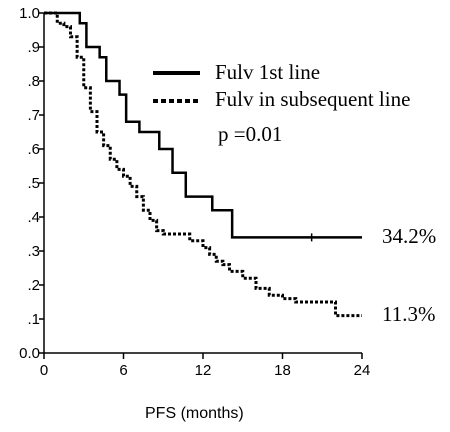 The height and width of the screenshot is (432, 450). I want to click on x-tick-label: 6, so click(123, 370).